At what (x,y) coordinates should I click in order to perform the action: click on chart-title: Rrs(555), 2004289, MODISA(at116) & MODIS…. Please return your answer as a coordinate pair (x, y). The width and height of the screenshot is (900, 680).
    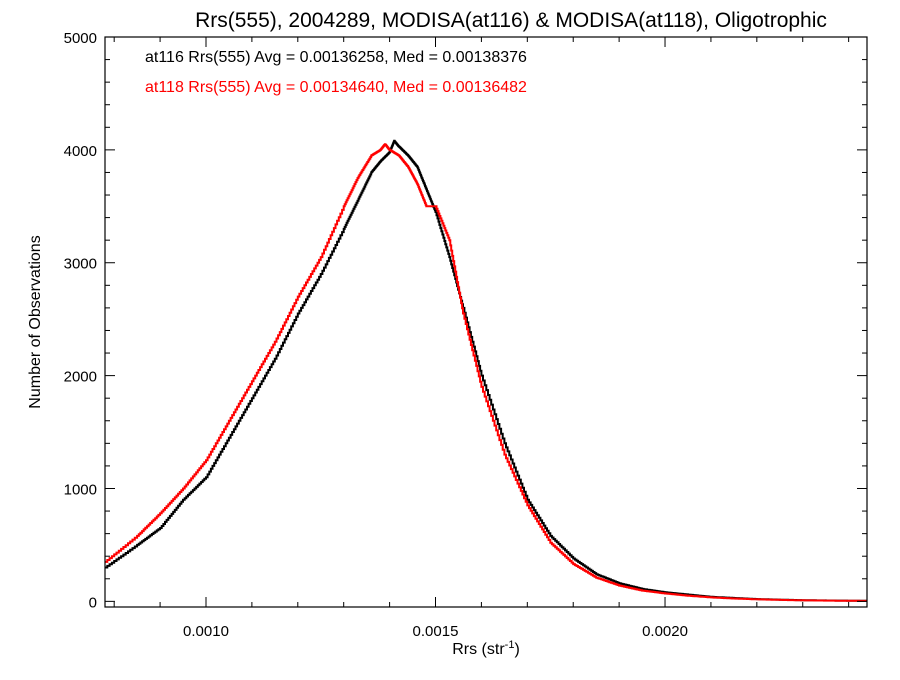
    Looking at the image, I should click on (511, 20).